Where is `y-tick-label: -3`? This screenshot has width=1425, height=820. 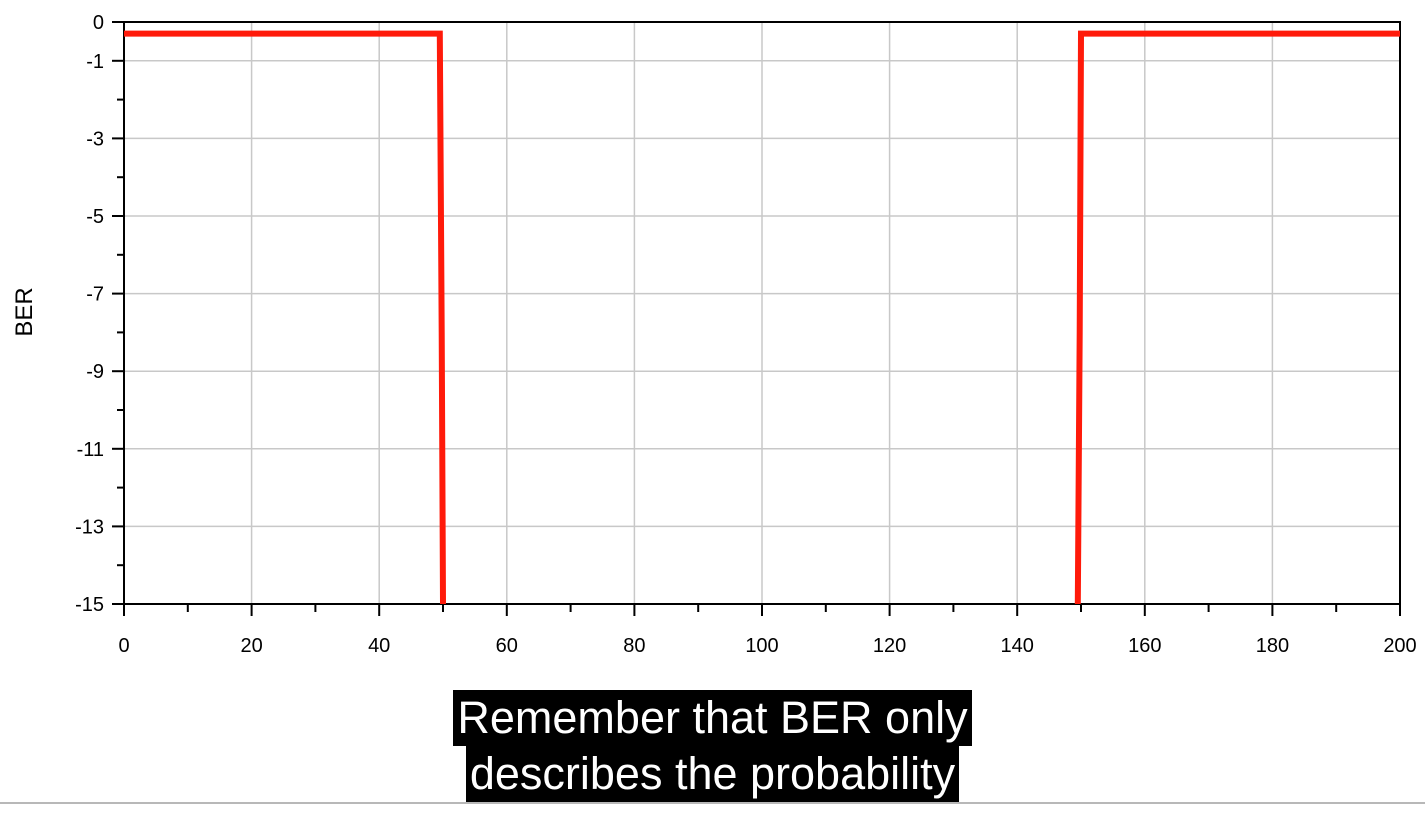 y-tick-label: -3 is located at coordinates (95, 139).